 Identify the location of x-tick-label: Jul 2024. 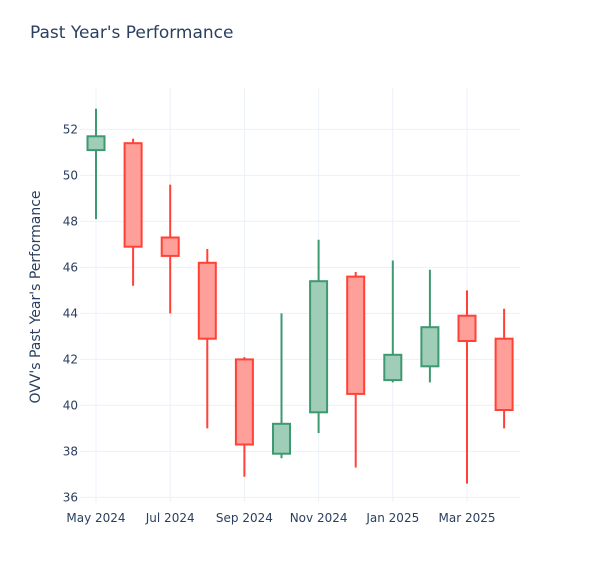
(170, 518).